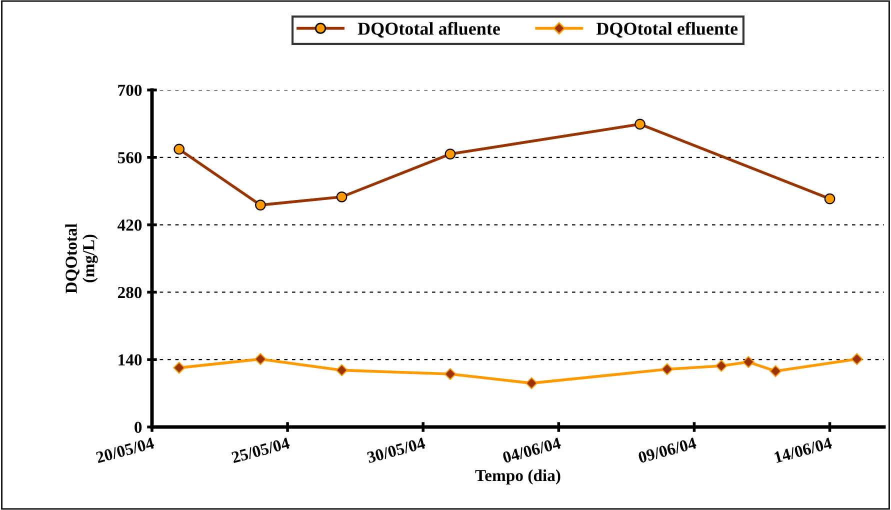 The height and width of the screenshot is (510, 891). What do you see at coordinates (130, 90) in the screenshot?
I see `y-tick-label: 700` at bounding box center [130, 90].